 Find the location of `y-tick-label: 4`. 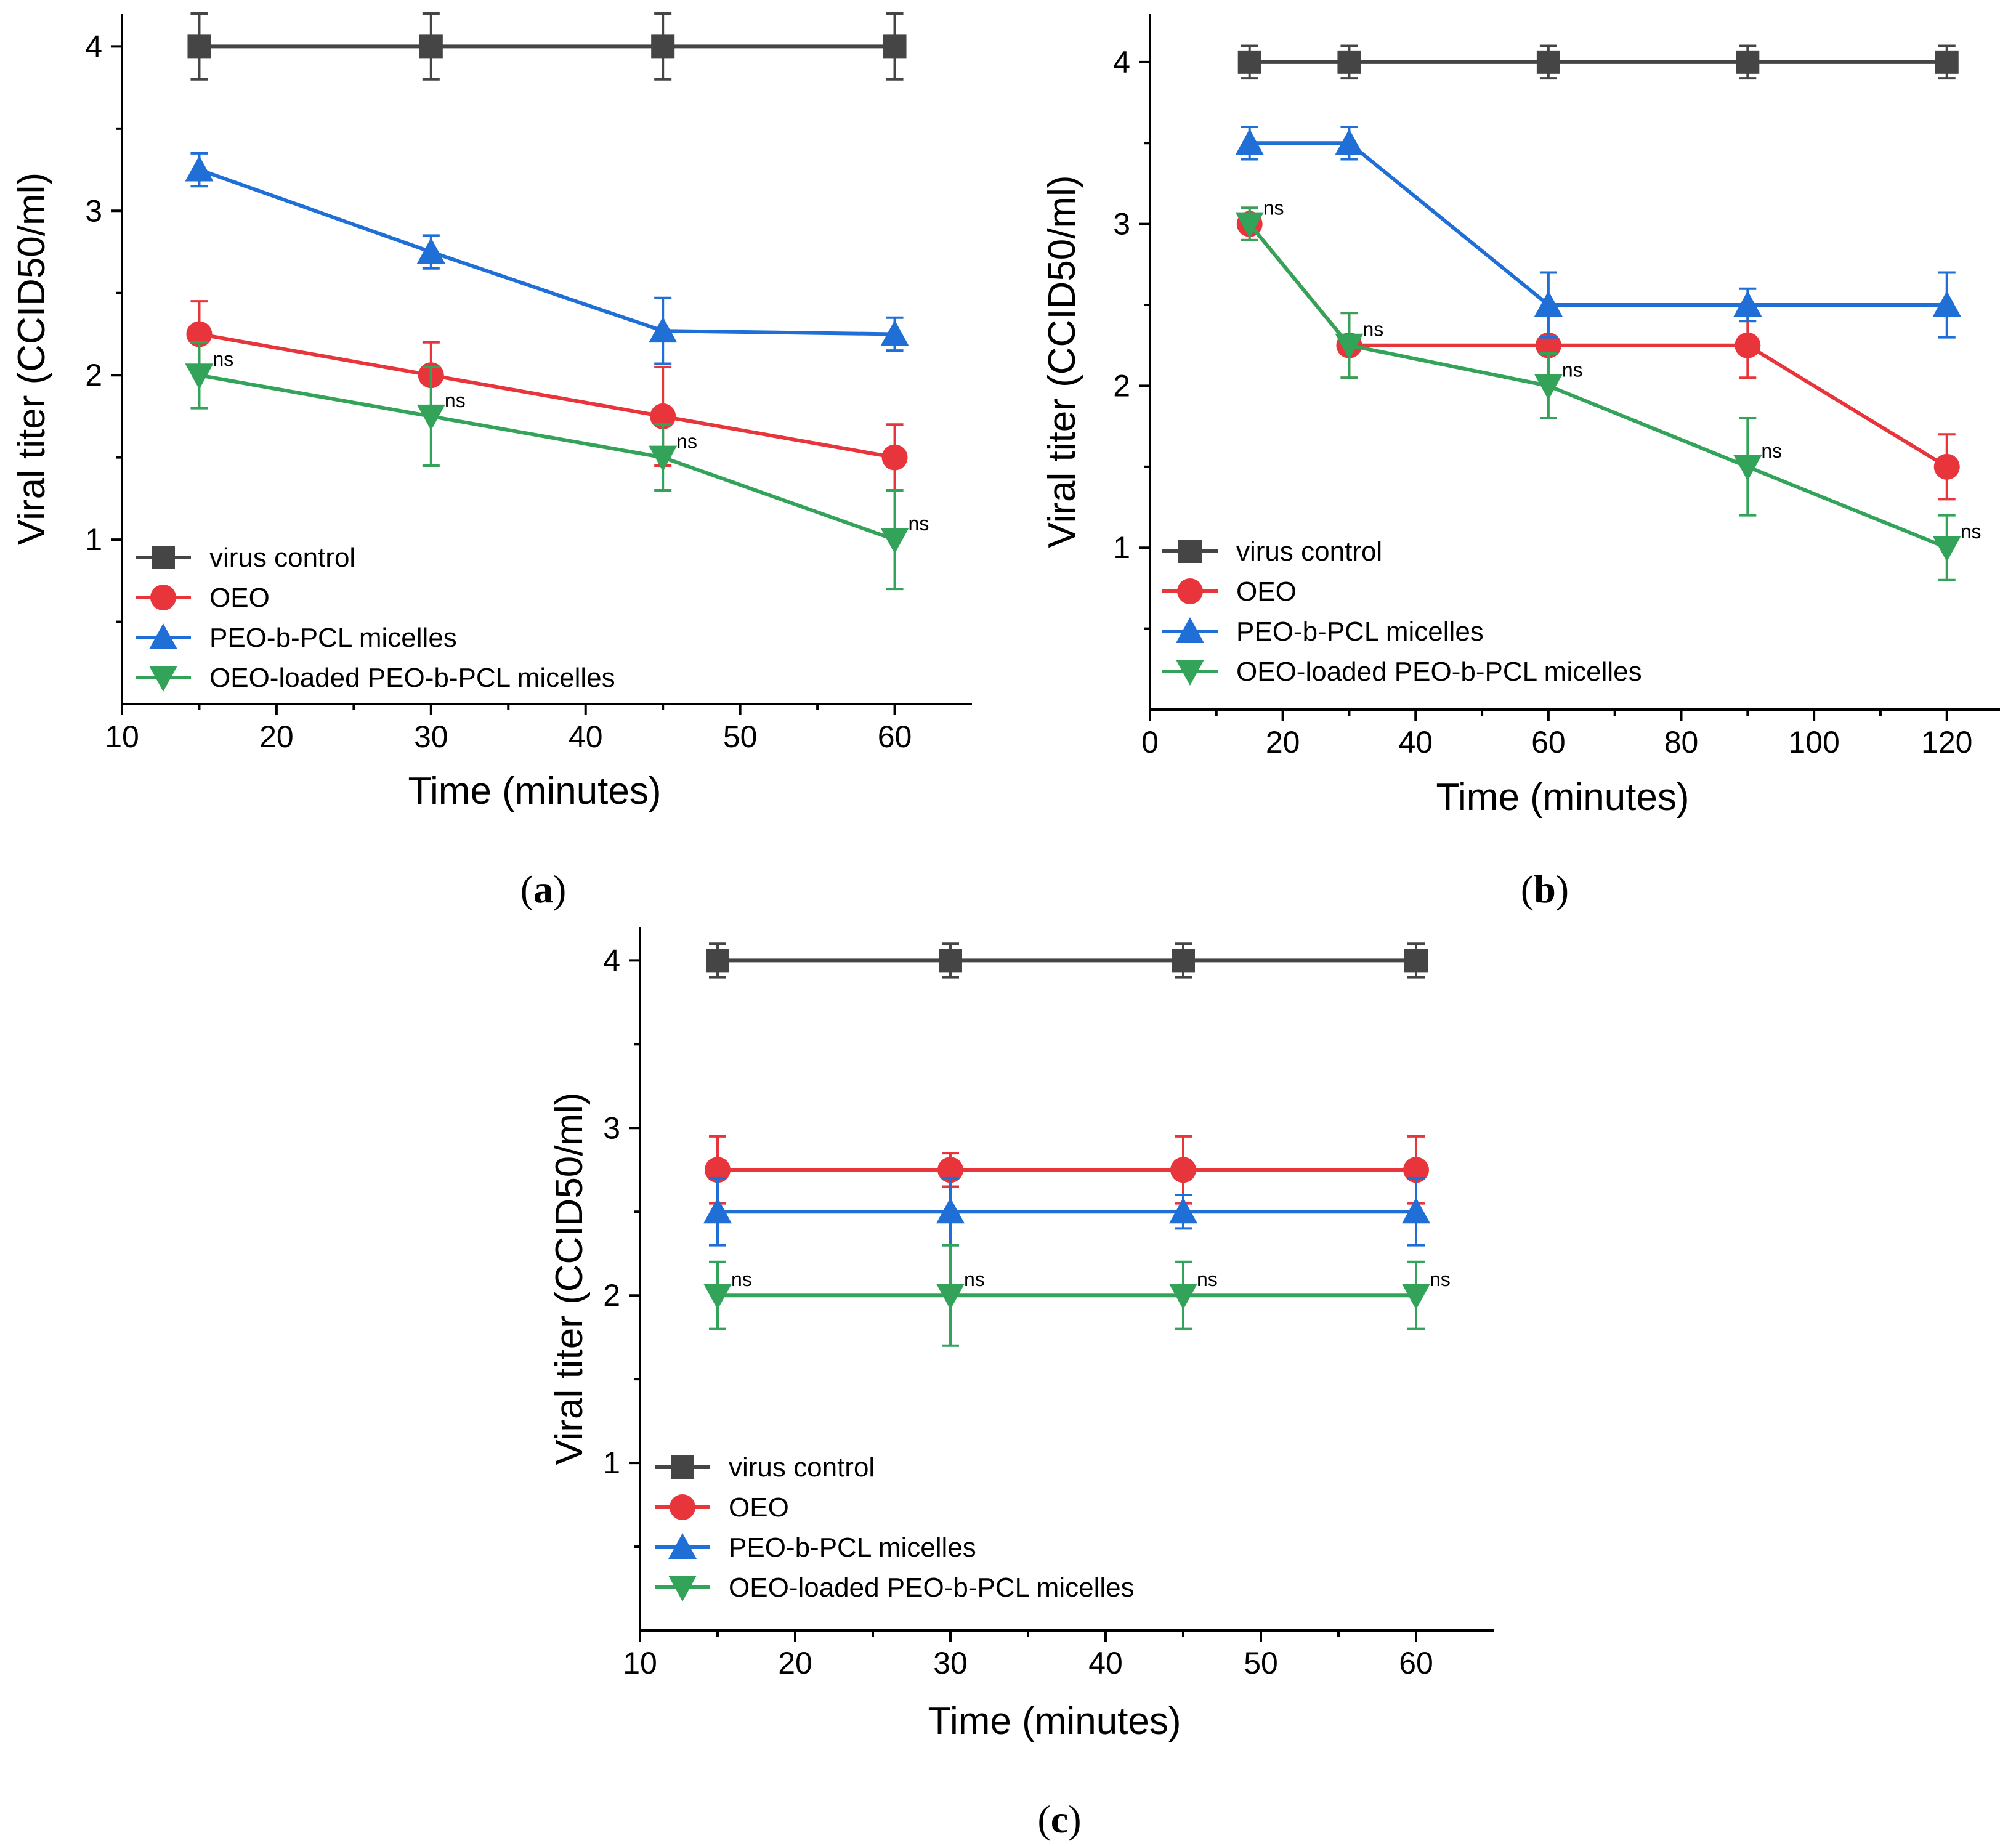

y-tick-label: 4 is located at coordinates (611, 960).